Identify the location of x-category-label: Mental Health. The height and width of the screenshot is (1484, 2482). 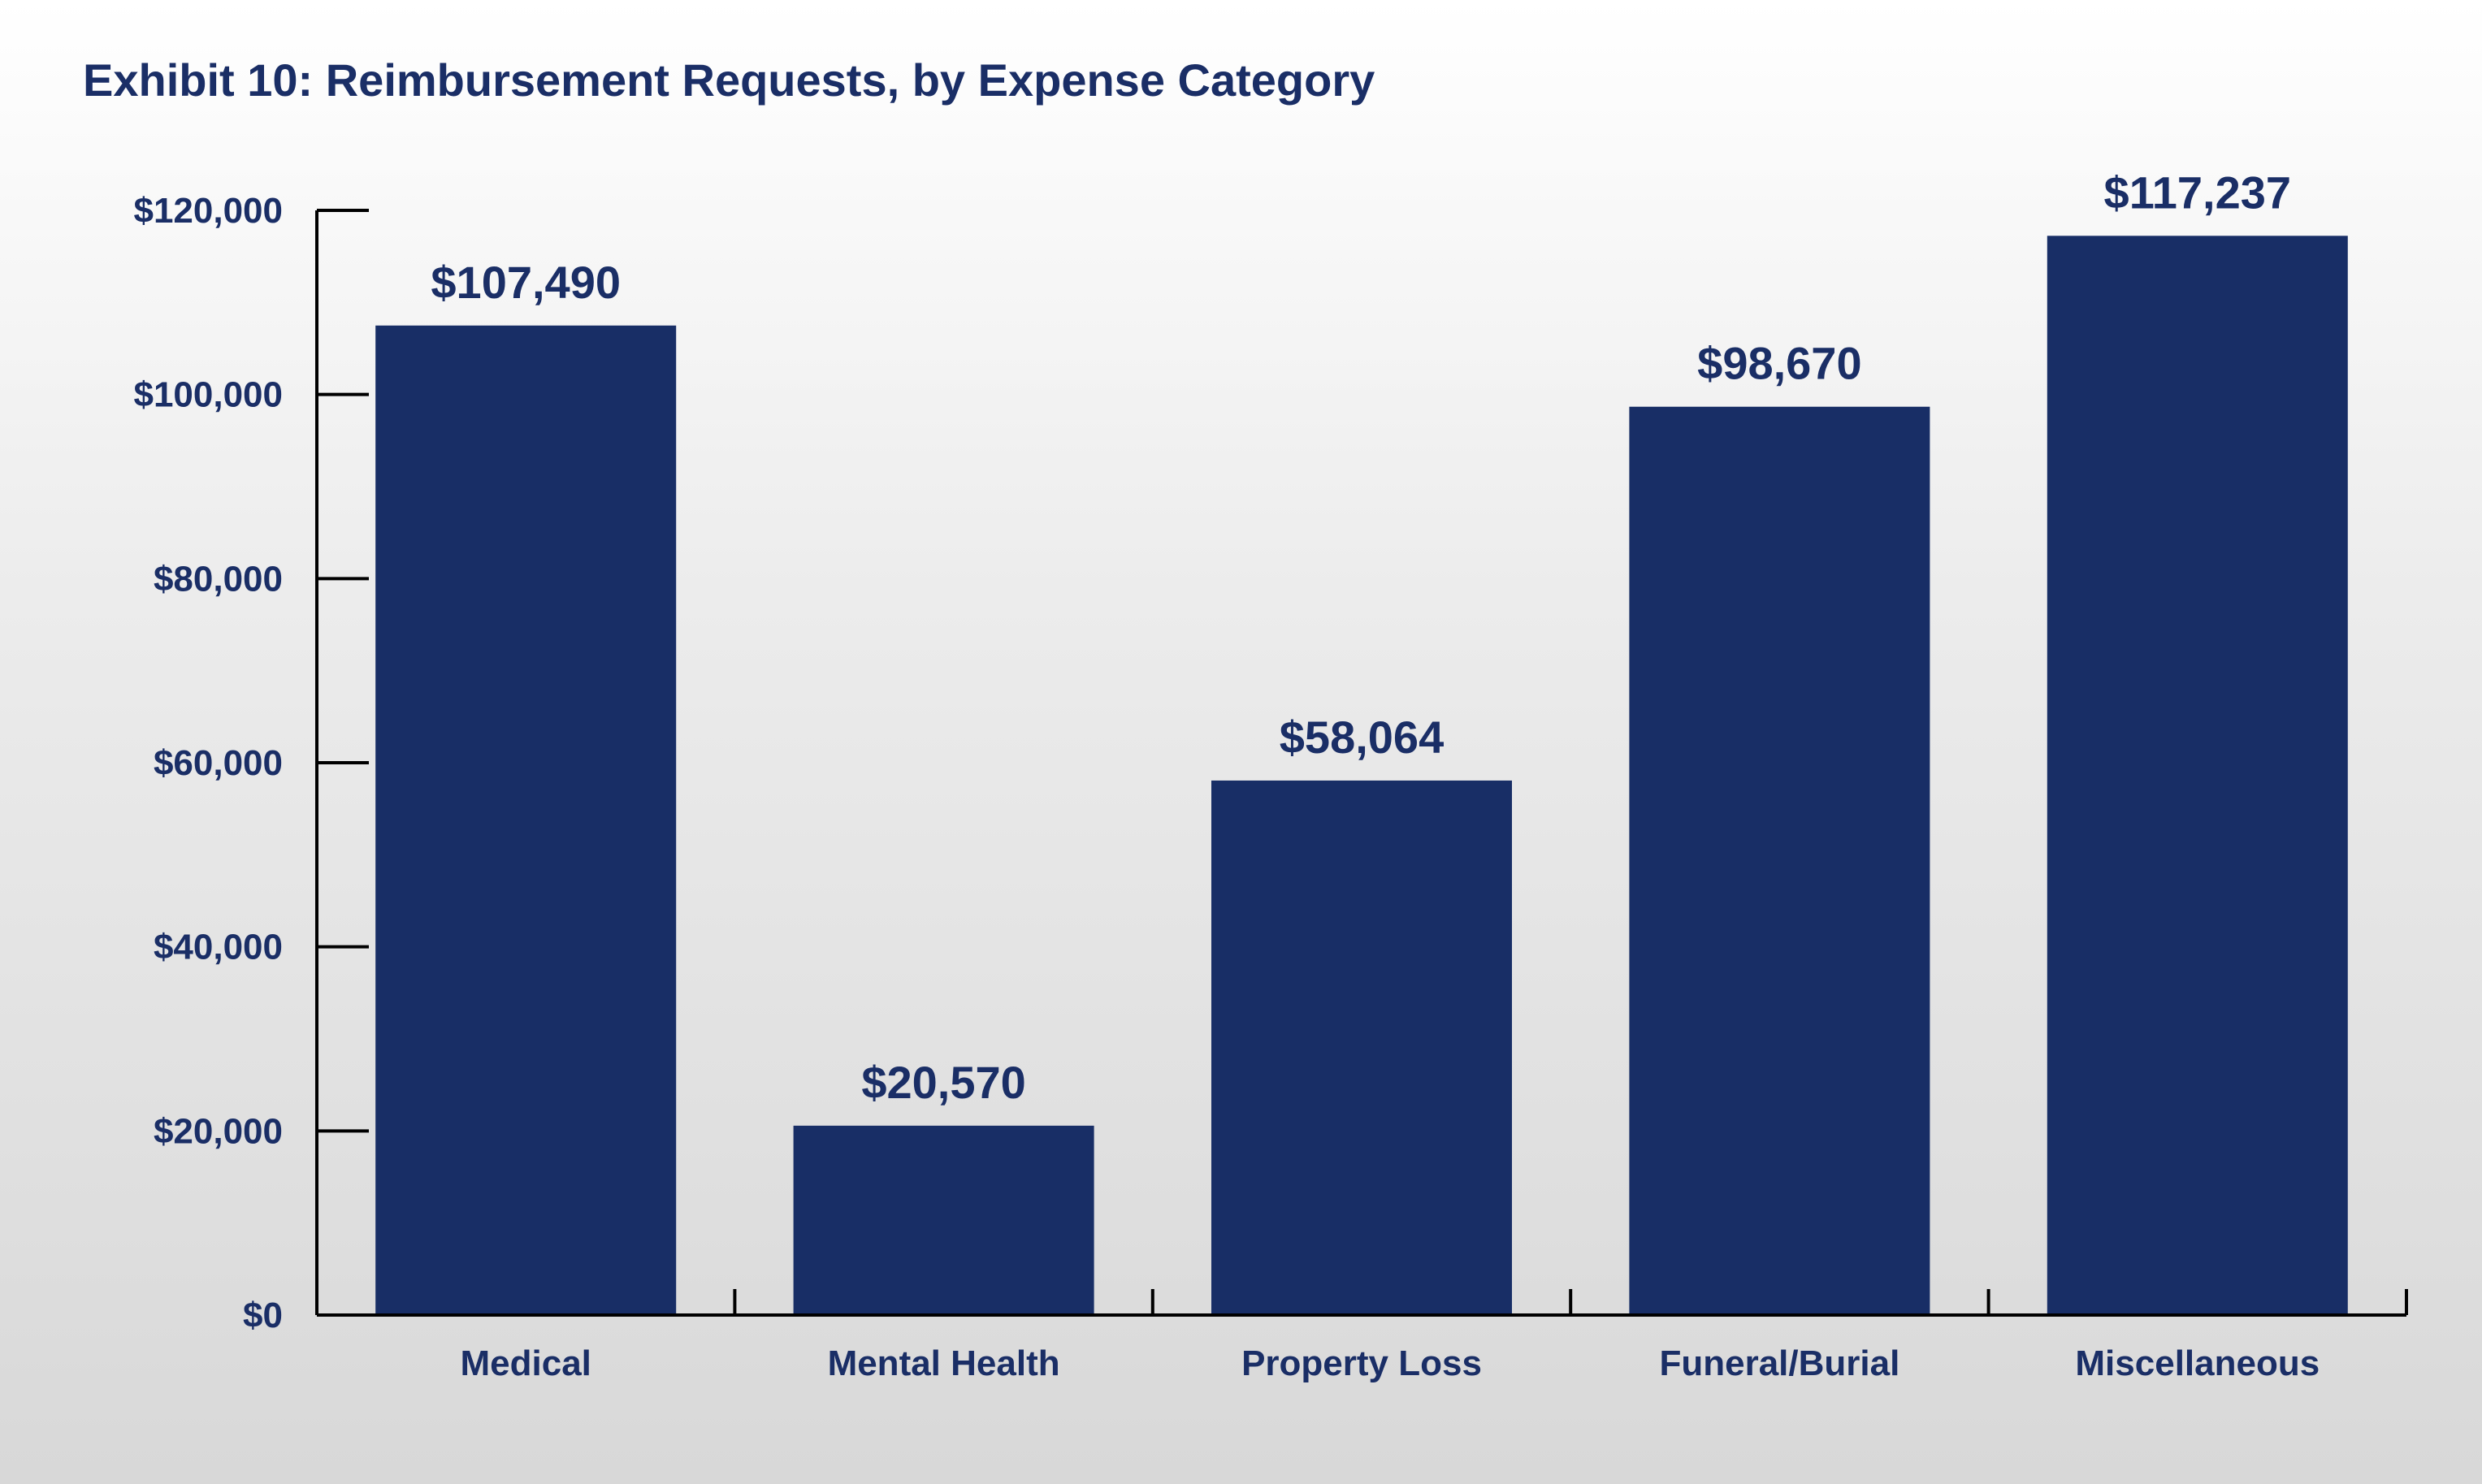
(944, 1363).